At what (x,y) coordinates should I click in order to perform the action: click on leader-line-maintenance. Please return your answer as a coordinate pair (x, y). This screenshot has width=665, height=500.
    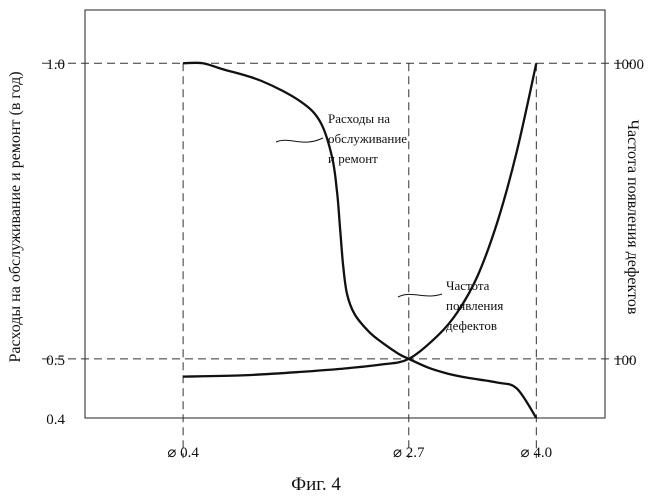
    Looking at the image, I should click on (299, 140).